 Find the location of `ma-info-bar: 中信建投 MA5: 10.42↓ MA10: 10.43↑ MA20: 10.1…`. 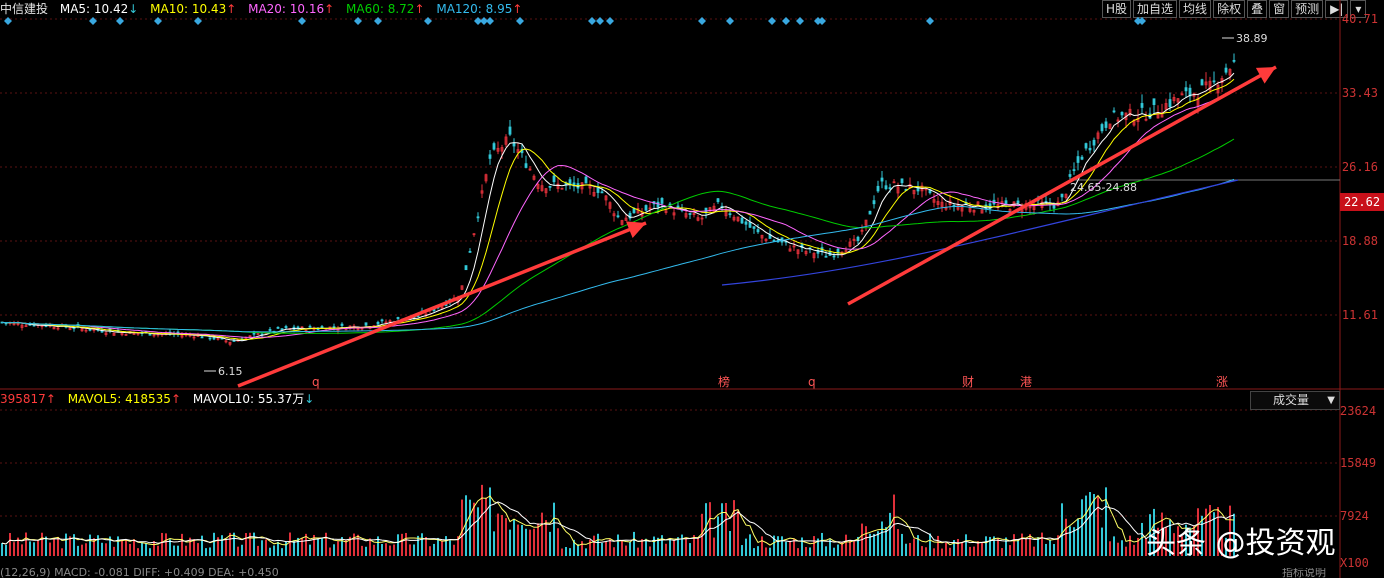

ma-info-bar: 中信建投 MA5: 10.42↓ MA10: 10.43↑ MA20: 10.1… is located at coordinates (550, 9).